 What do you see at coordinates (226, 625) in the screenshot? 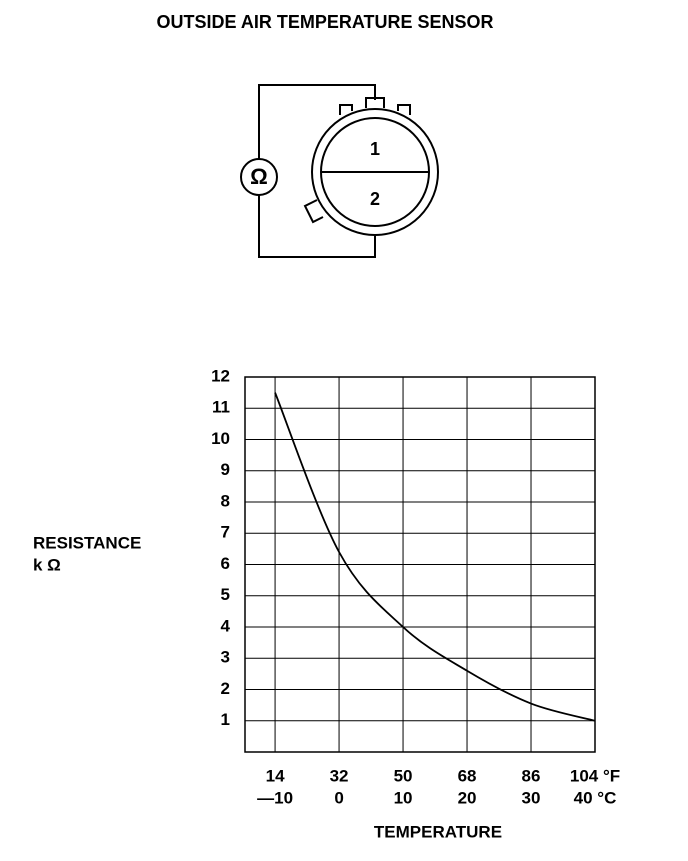
I see `y-tick-label: 4` at bounding box center [226, 625].